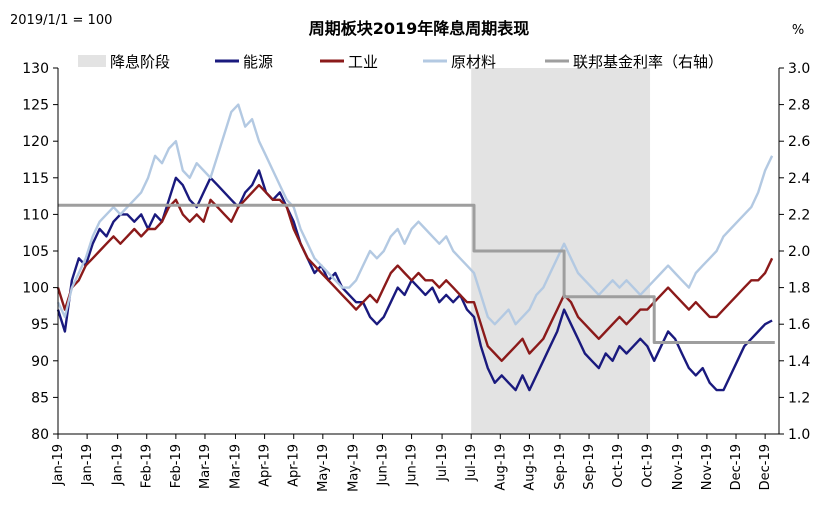  I want to click on legend-swatch-shade, so click(92, 61).